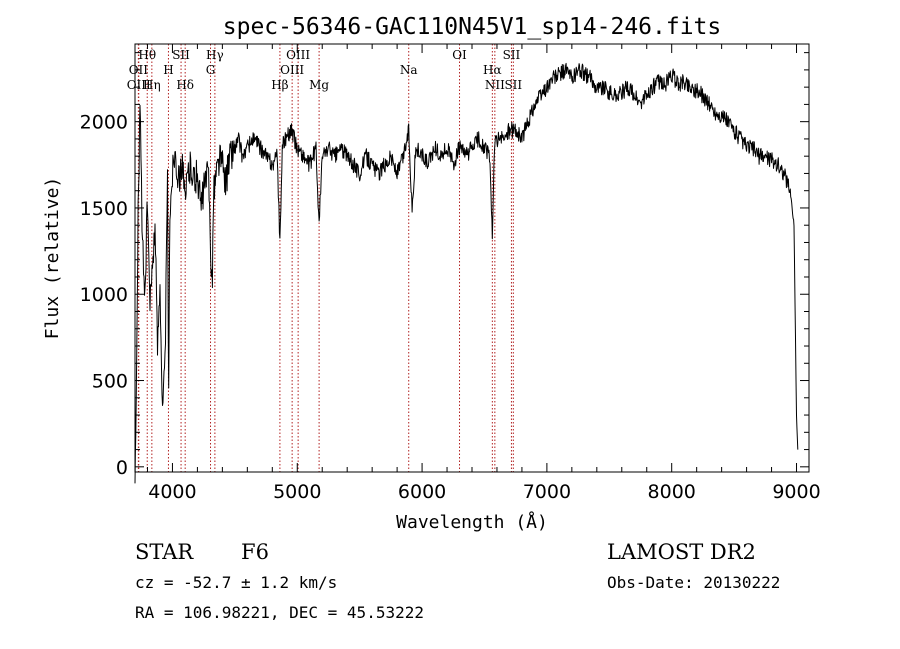 The height and width of the screenshot is (649, 900). Describe the element at coordinates (52, 258) in the screenshot. I see `y-axis-label: Flux (relative)` at that location.